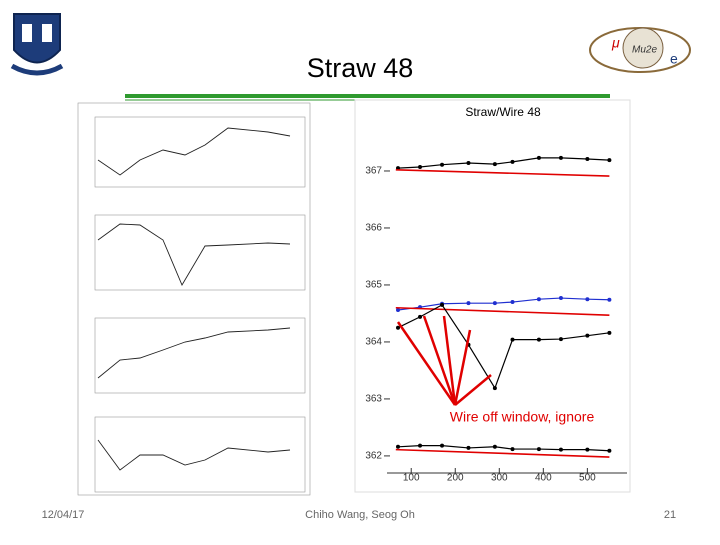  Describe the element at coordinates (499, 478) in the screenshot. I see `x-tick-label: 300` at that location.